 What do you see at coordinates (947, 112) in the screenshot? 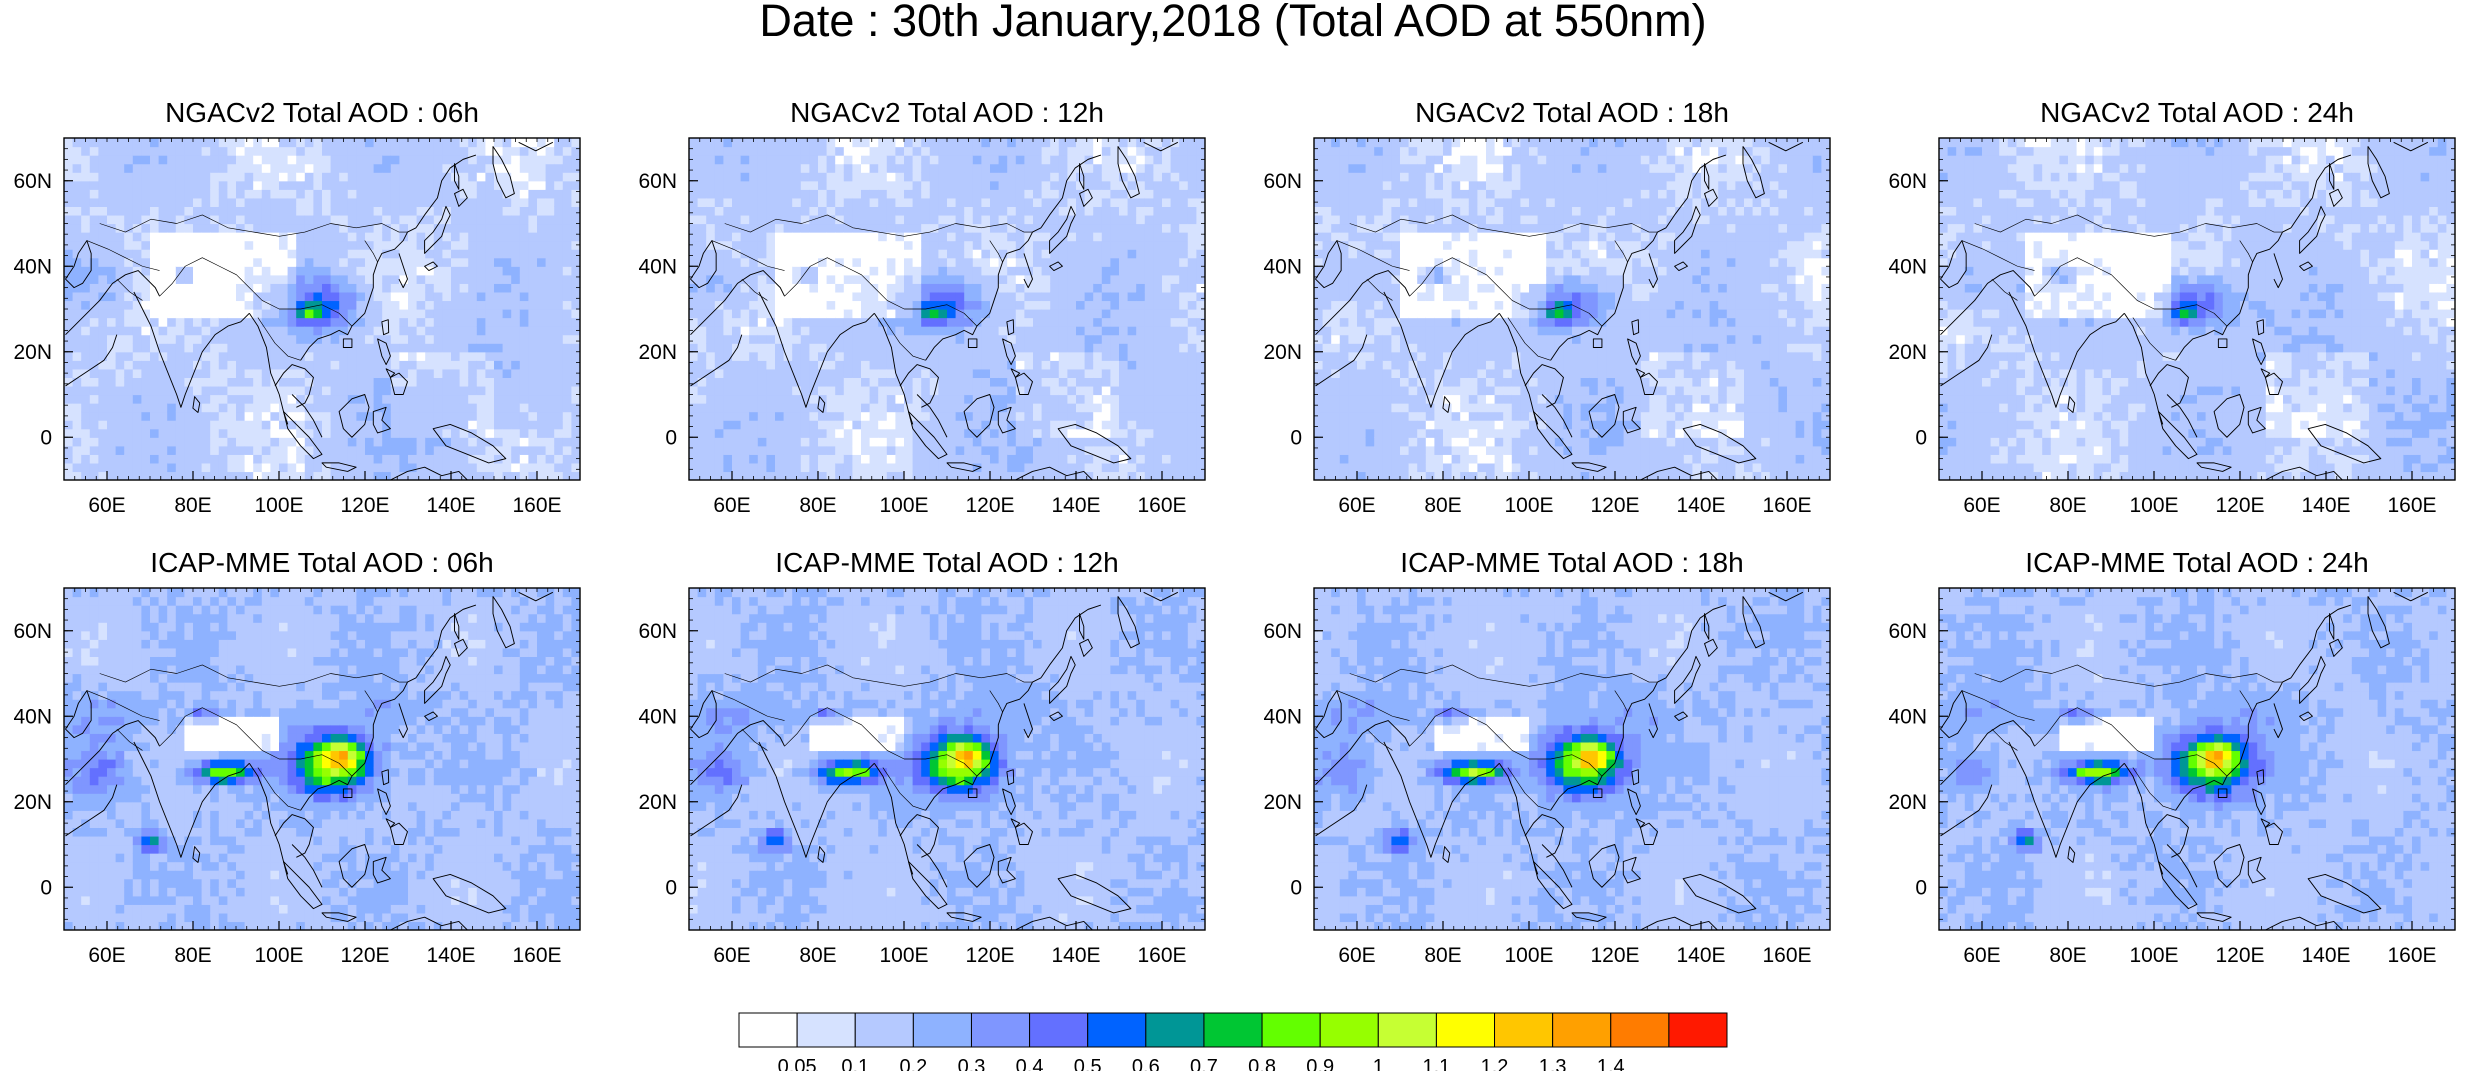
I see `panel-title: NGACv2 Total AOD : 12h` at bounding box center [947, 112].